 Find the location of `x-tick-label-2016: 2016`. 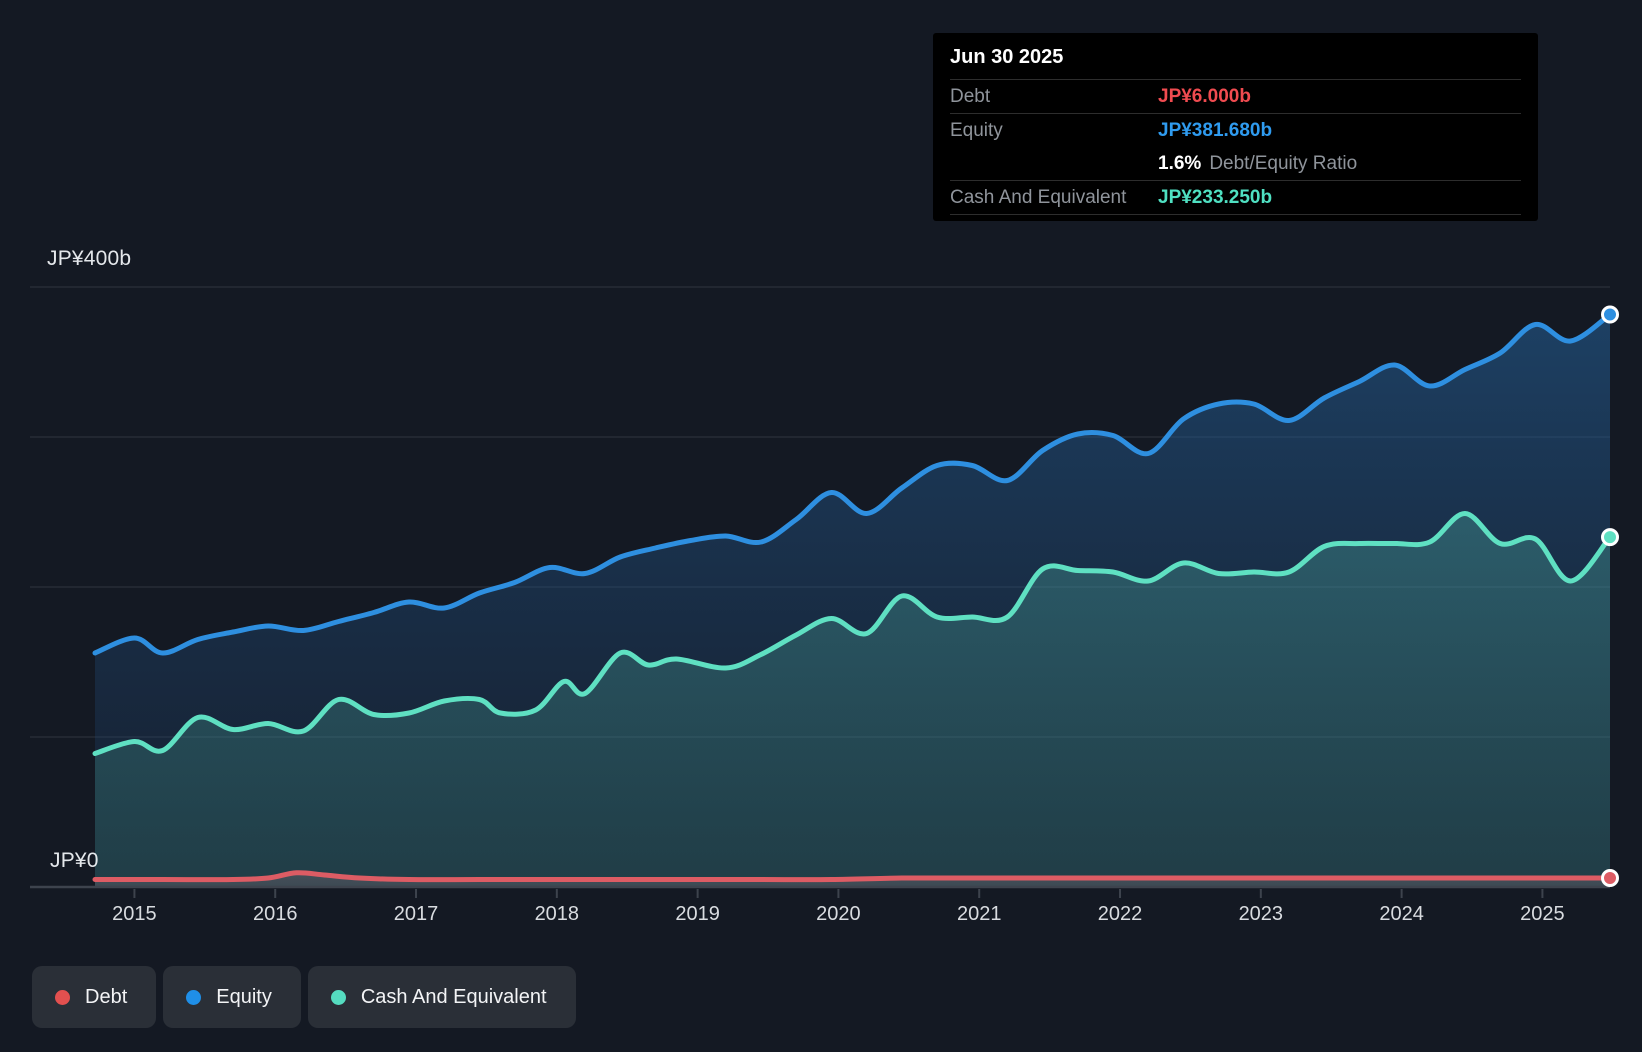

x-tick-label-2016: 2016 is located at coordinates (275, 914).